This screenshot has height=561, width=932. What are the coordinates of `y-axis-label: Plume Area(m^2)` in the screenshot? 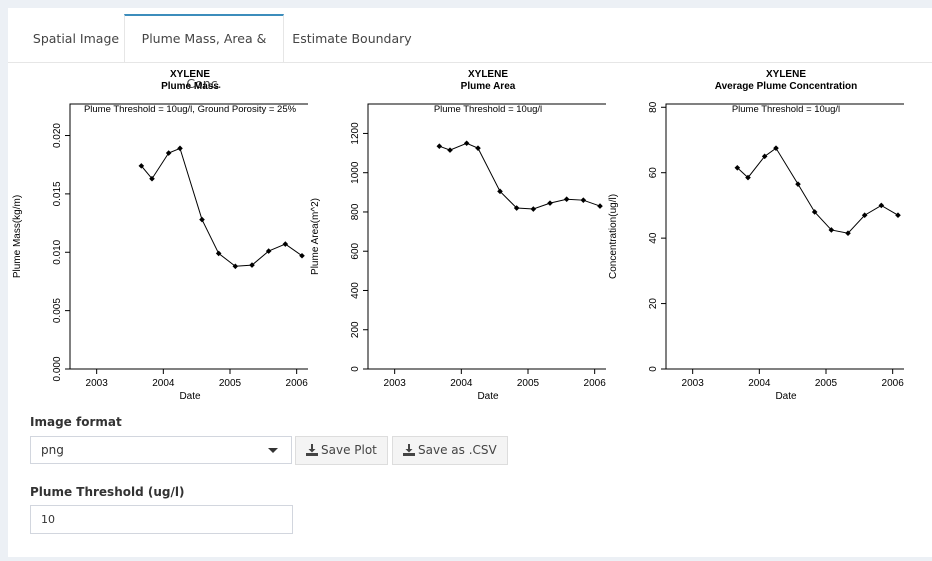 It's located at (315, 236).